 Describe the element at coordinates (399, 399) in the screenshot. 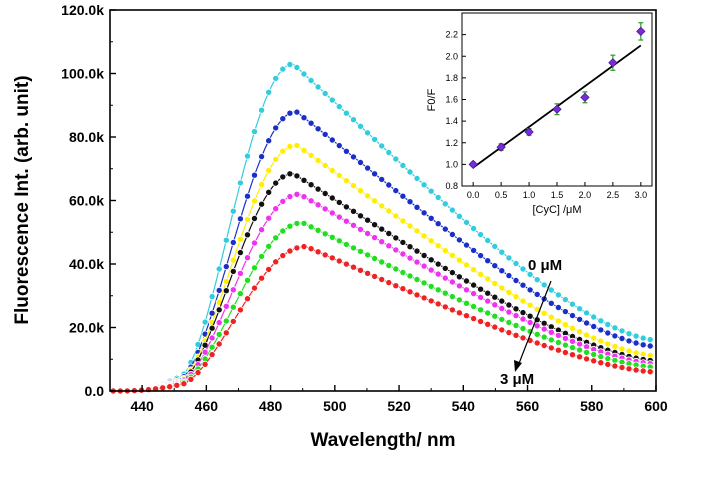

I see `main-x-axis: 440 460 480 500 520 540 560 580 600` at that location.